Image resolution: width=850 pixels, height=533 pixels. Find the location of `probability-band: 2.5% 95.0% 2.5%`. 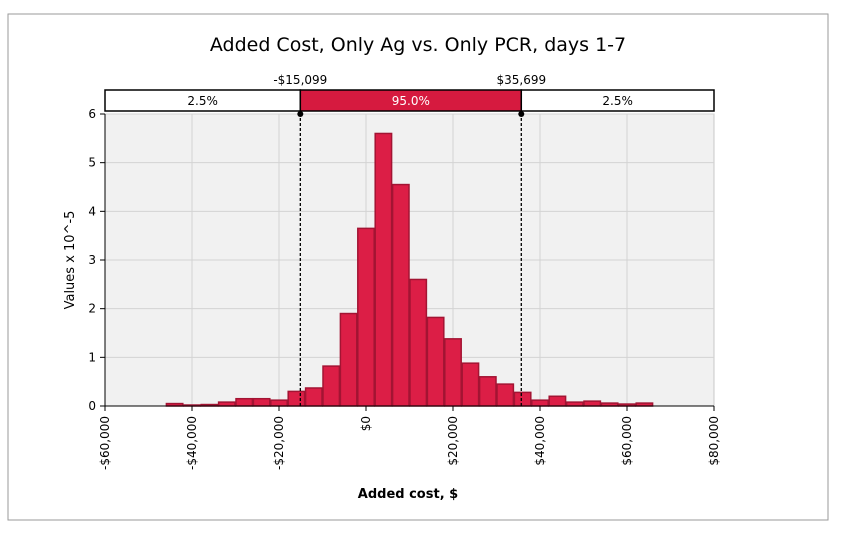

probability-band: 2.5% 95.0% 2.5% is located at coordinates (409, 100).